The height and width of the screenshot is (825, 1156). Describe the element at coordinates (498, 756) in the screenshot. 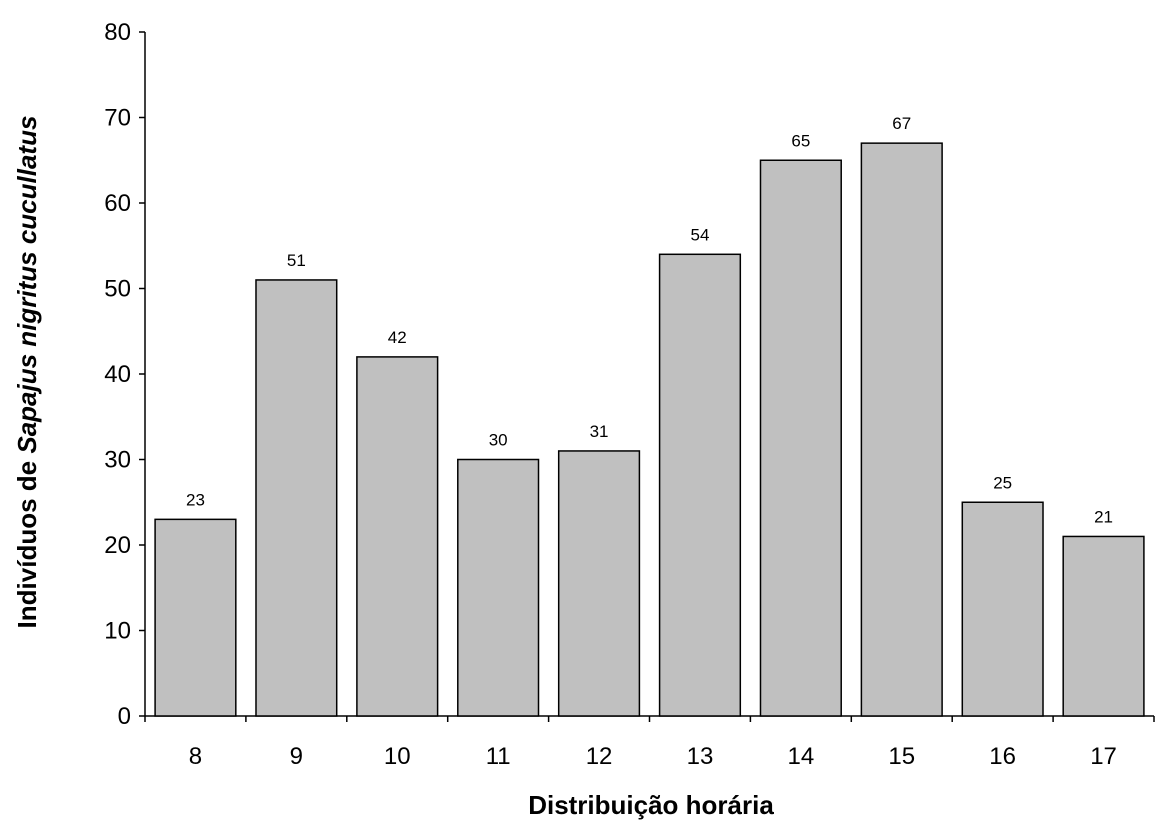

I see `x-tick-label-11: 11` at that location.